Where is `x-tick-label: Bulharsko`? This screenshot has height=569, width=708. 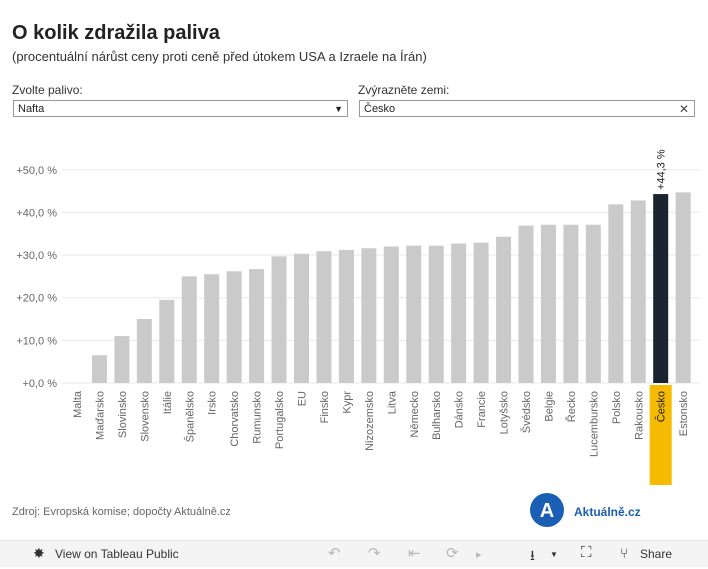 x-tick-label: Bulharsko is located at coordinates (437, 415).